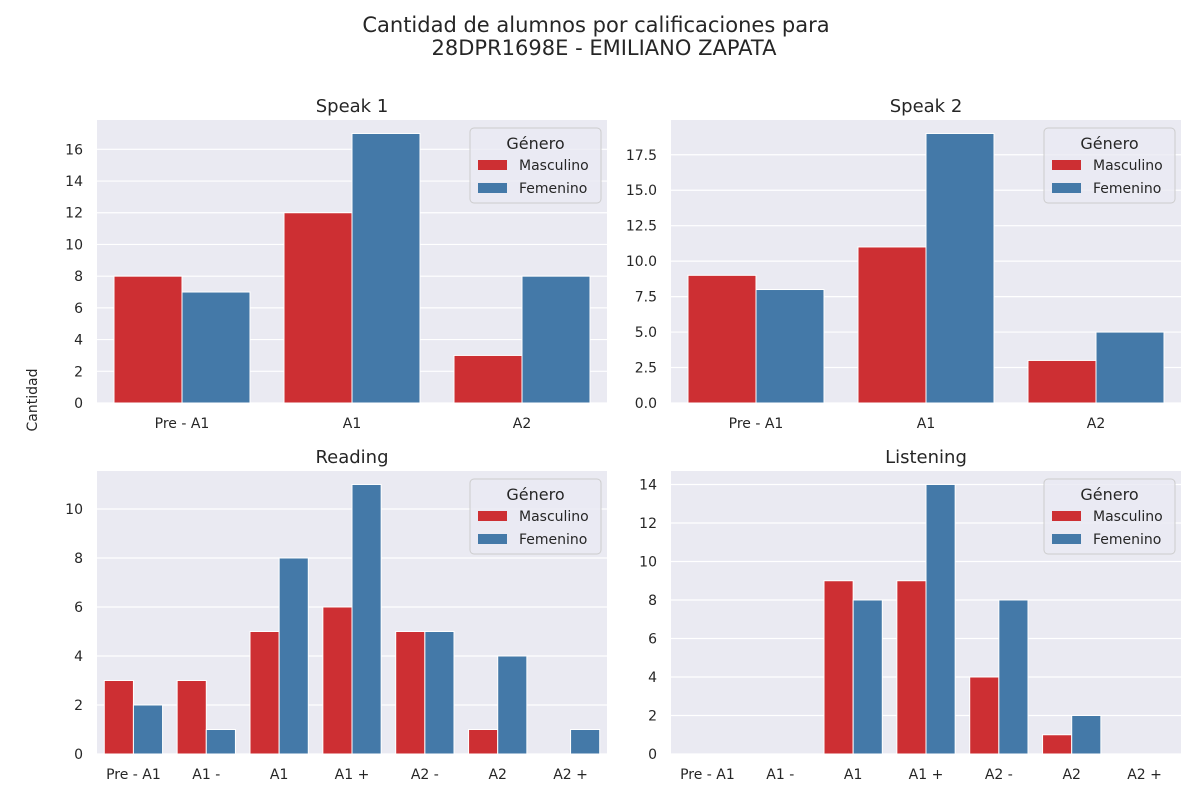  I want to click on shared-y-axis-label: Cantidad, so click(33, 400).